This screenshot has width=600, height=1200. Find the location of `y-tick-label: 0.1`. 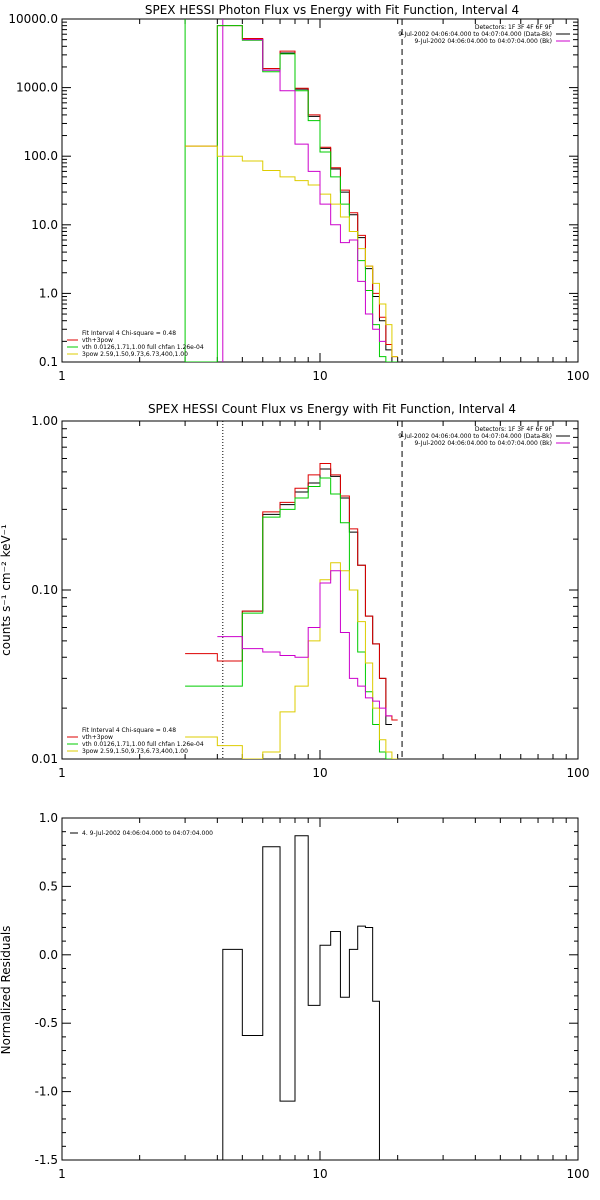

y-tick-label: 0.1 is located at coordinates (48, 362).